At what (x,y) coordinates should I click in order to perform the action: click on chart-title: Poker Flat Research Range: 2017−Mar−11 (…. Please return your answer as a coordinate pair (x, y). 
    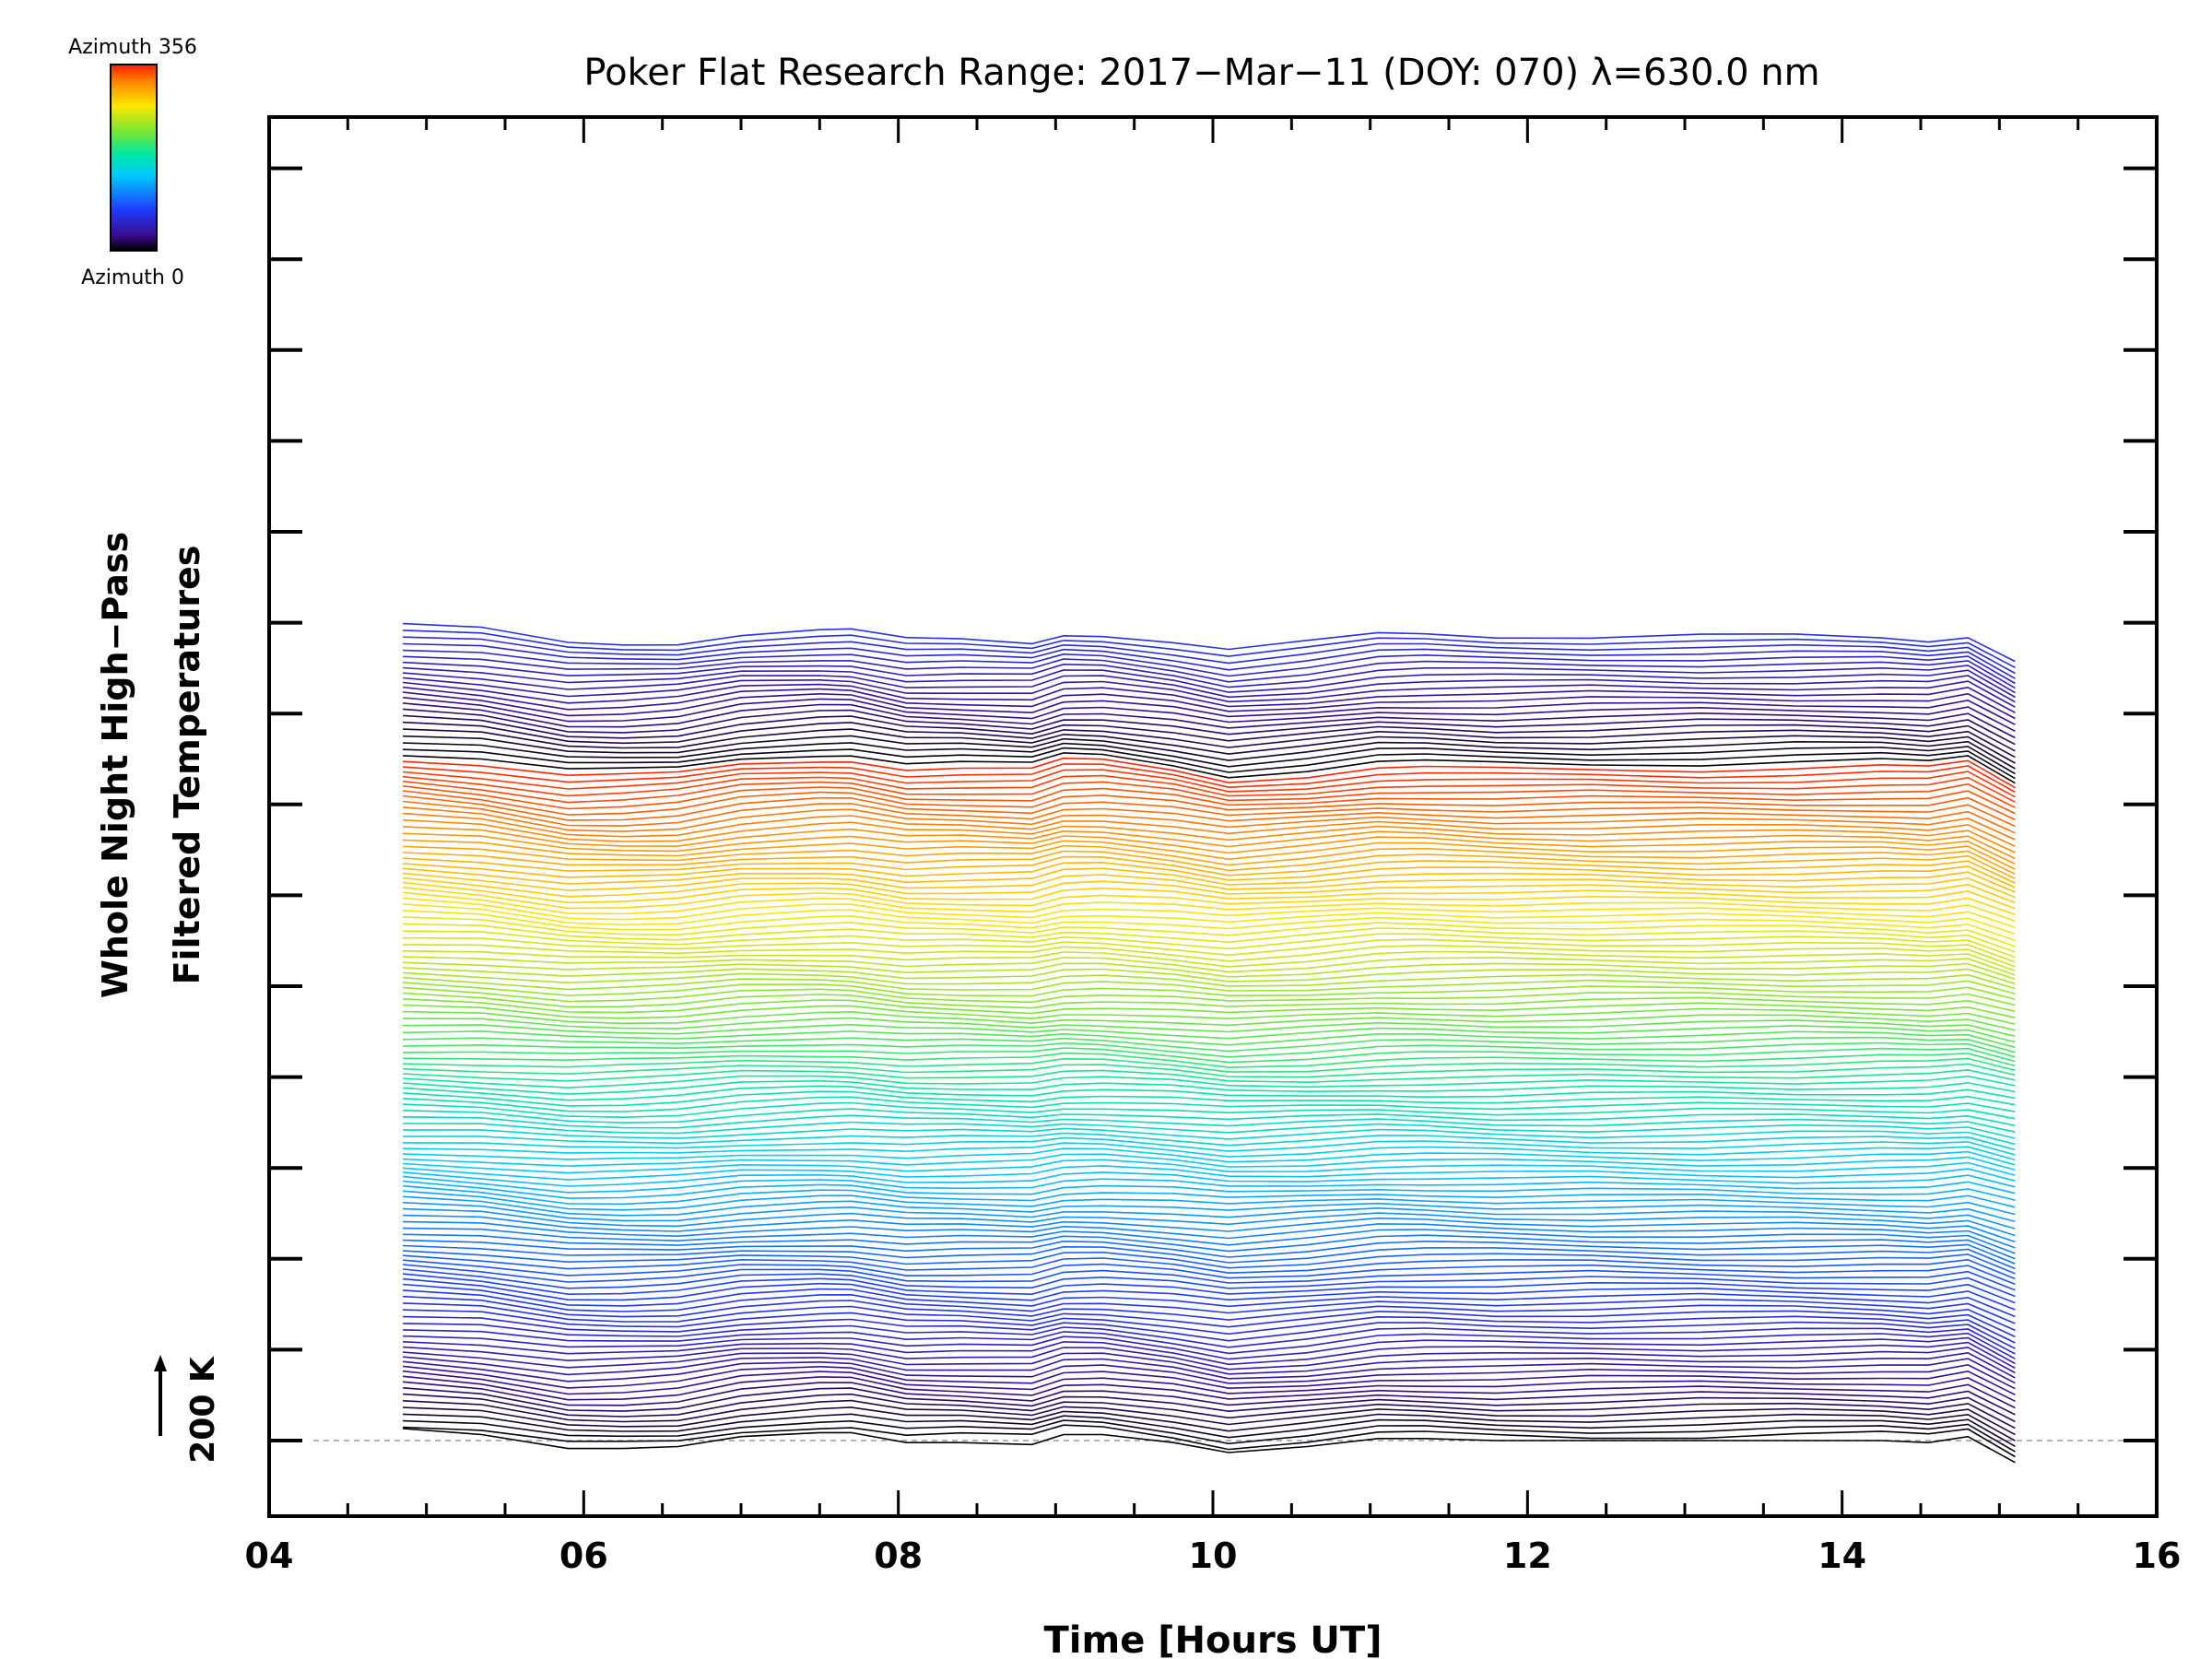
    Looking at the image, I should click on (1201, 73).